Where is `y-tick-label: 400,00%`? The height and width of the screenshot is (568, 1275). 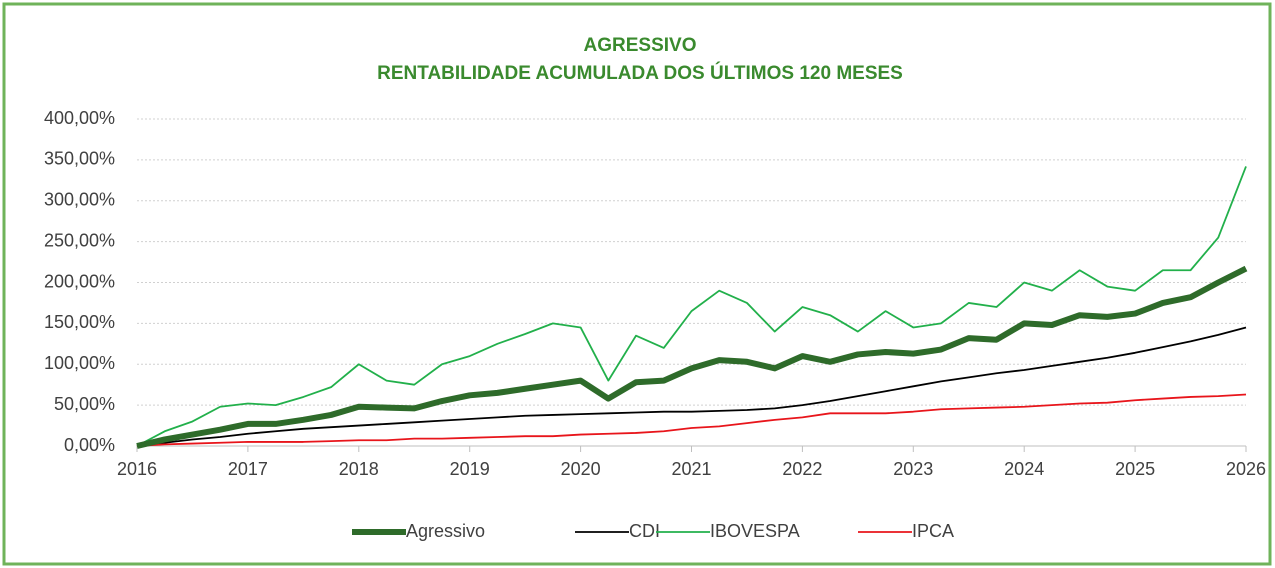 y-tick-label: 400,00% is located at coordinates (79, 118).